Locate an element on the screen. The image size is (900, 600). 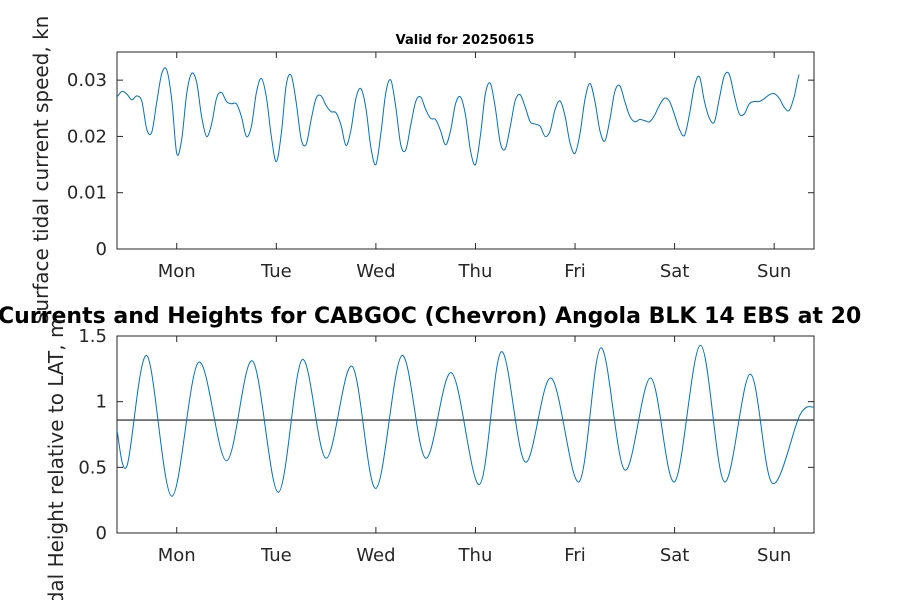
height-y-tick-label: 0 is located at coordinates (101, 533).